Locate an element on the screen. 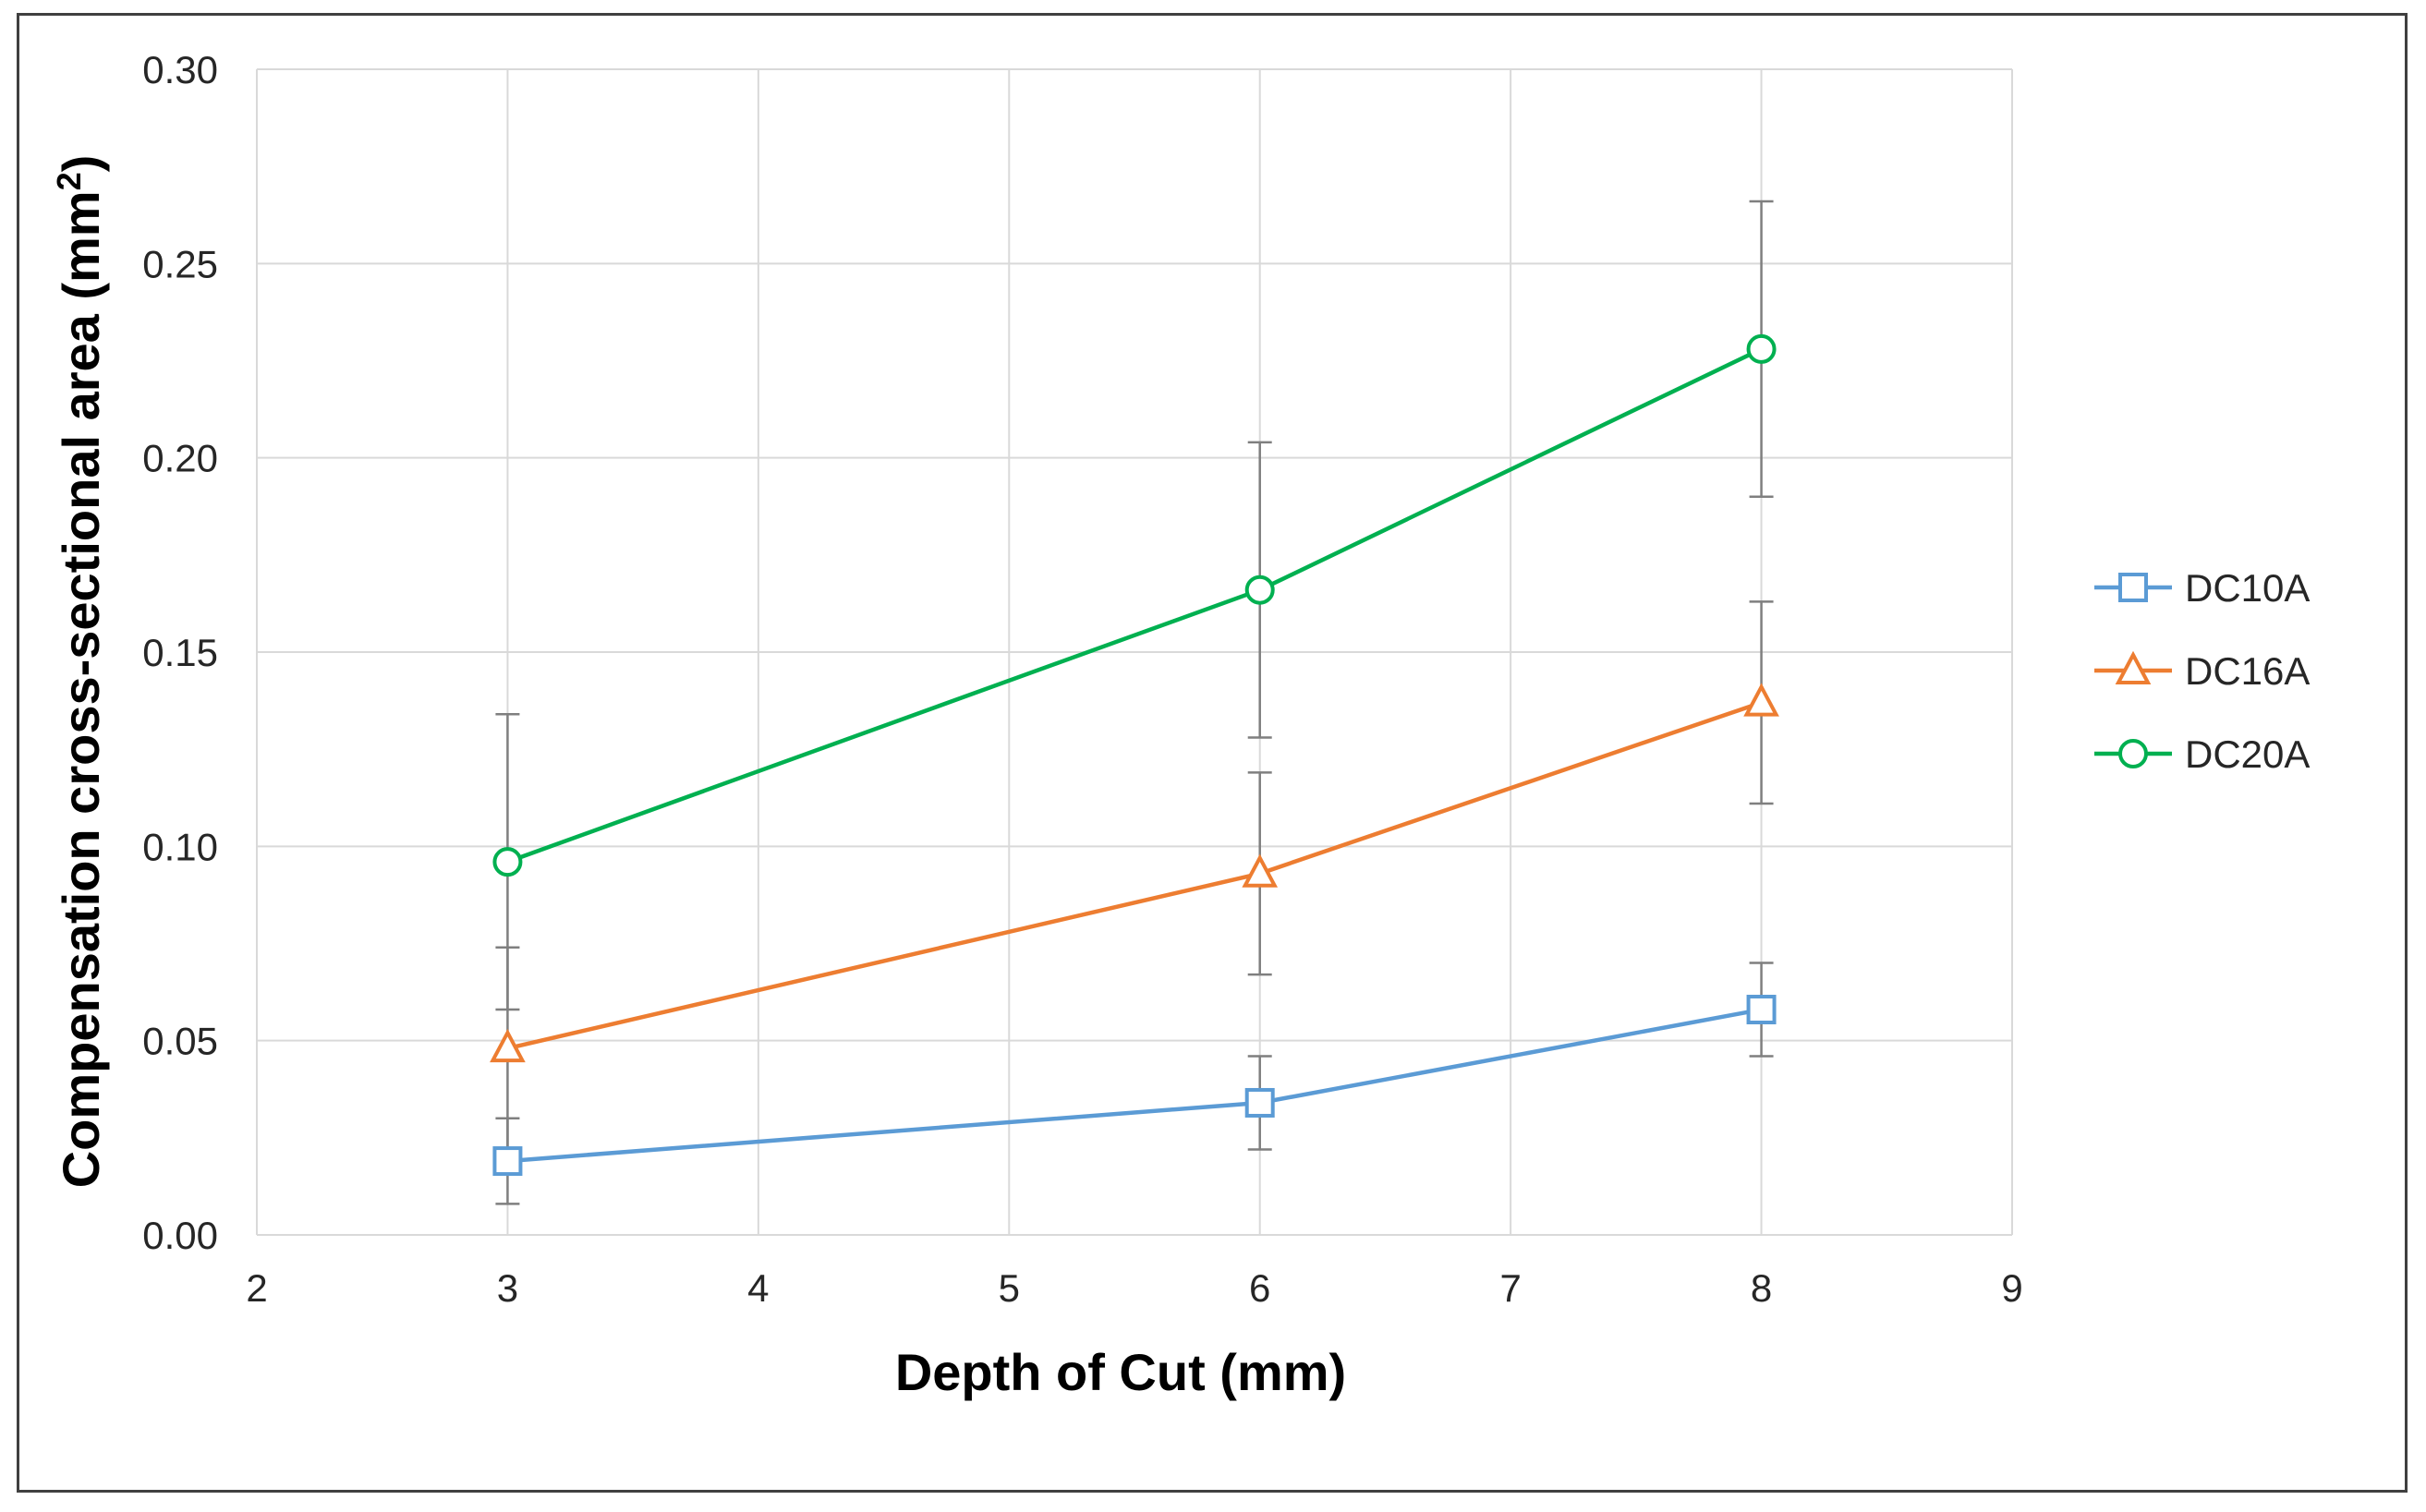 This screenshot has width=2426, height=1512. legend-item-dc10a: DC10A is located at coordinates (2202, 588).